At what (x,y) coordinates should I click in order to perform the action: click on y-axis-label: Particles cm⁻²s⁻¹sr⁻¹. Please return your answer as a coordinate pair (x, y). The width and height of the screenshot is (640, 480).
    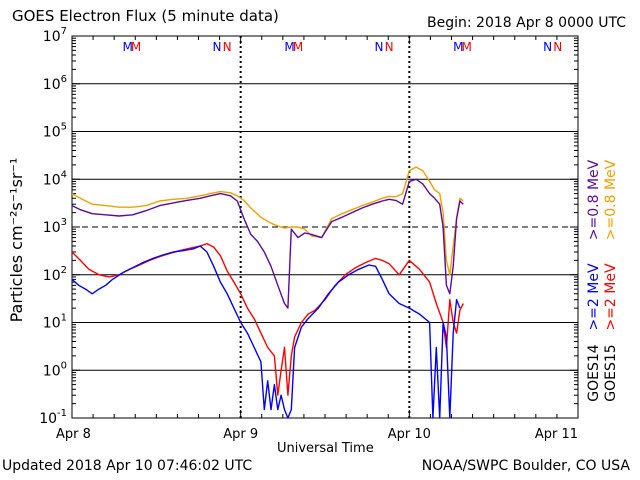
    Looking at the image, I should click on (16, 240).